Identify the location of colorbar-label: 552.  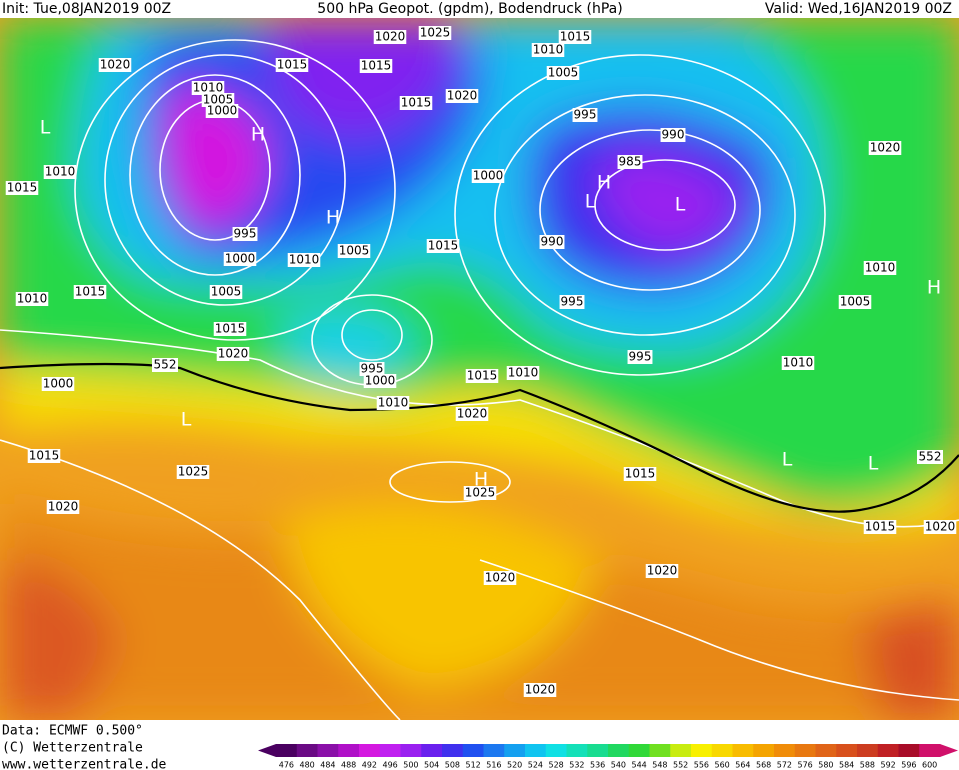
(680, 765).